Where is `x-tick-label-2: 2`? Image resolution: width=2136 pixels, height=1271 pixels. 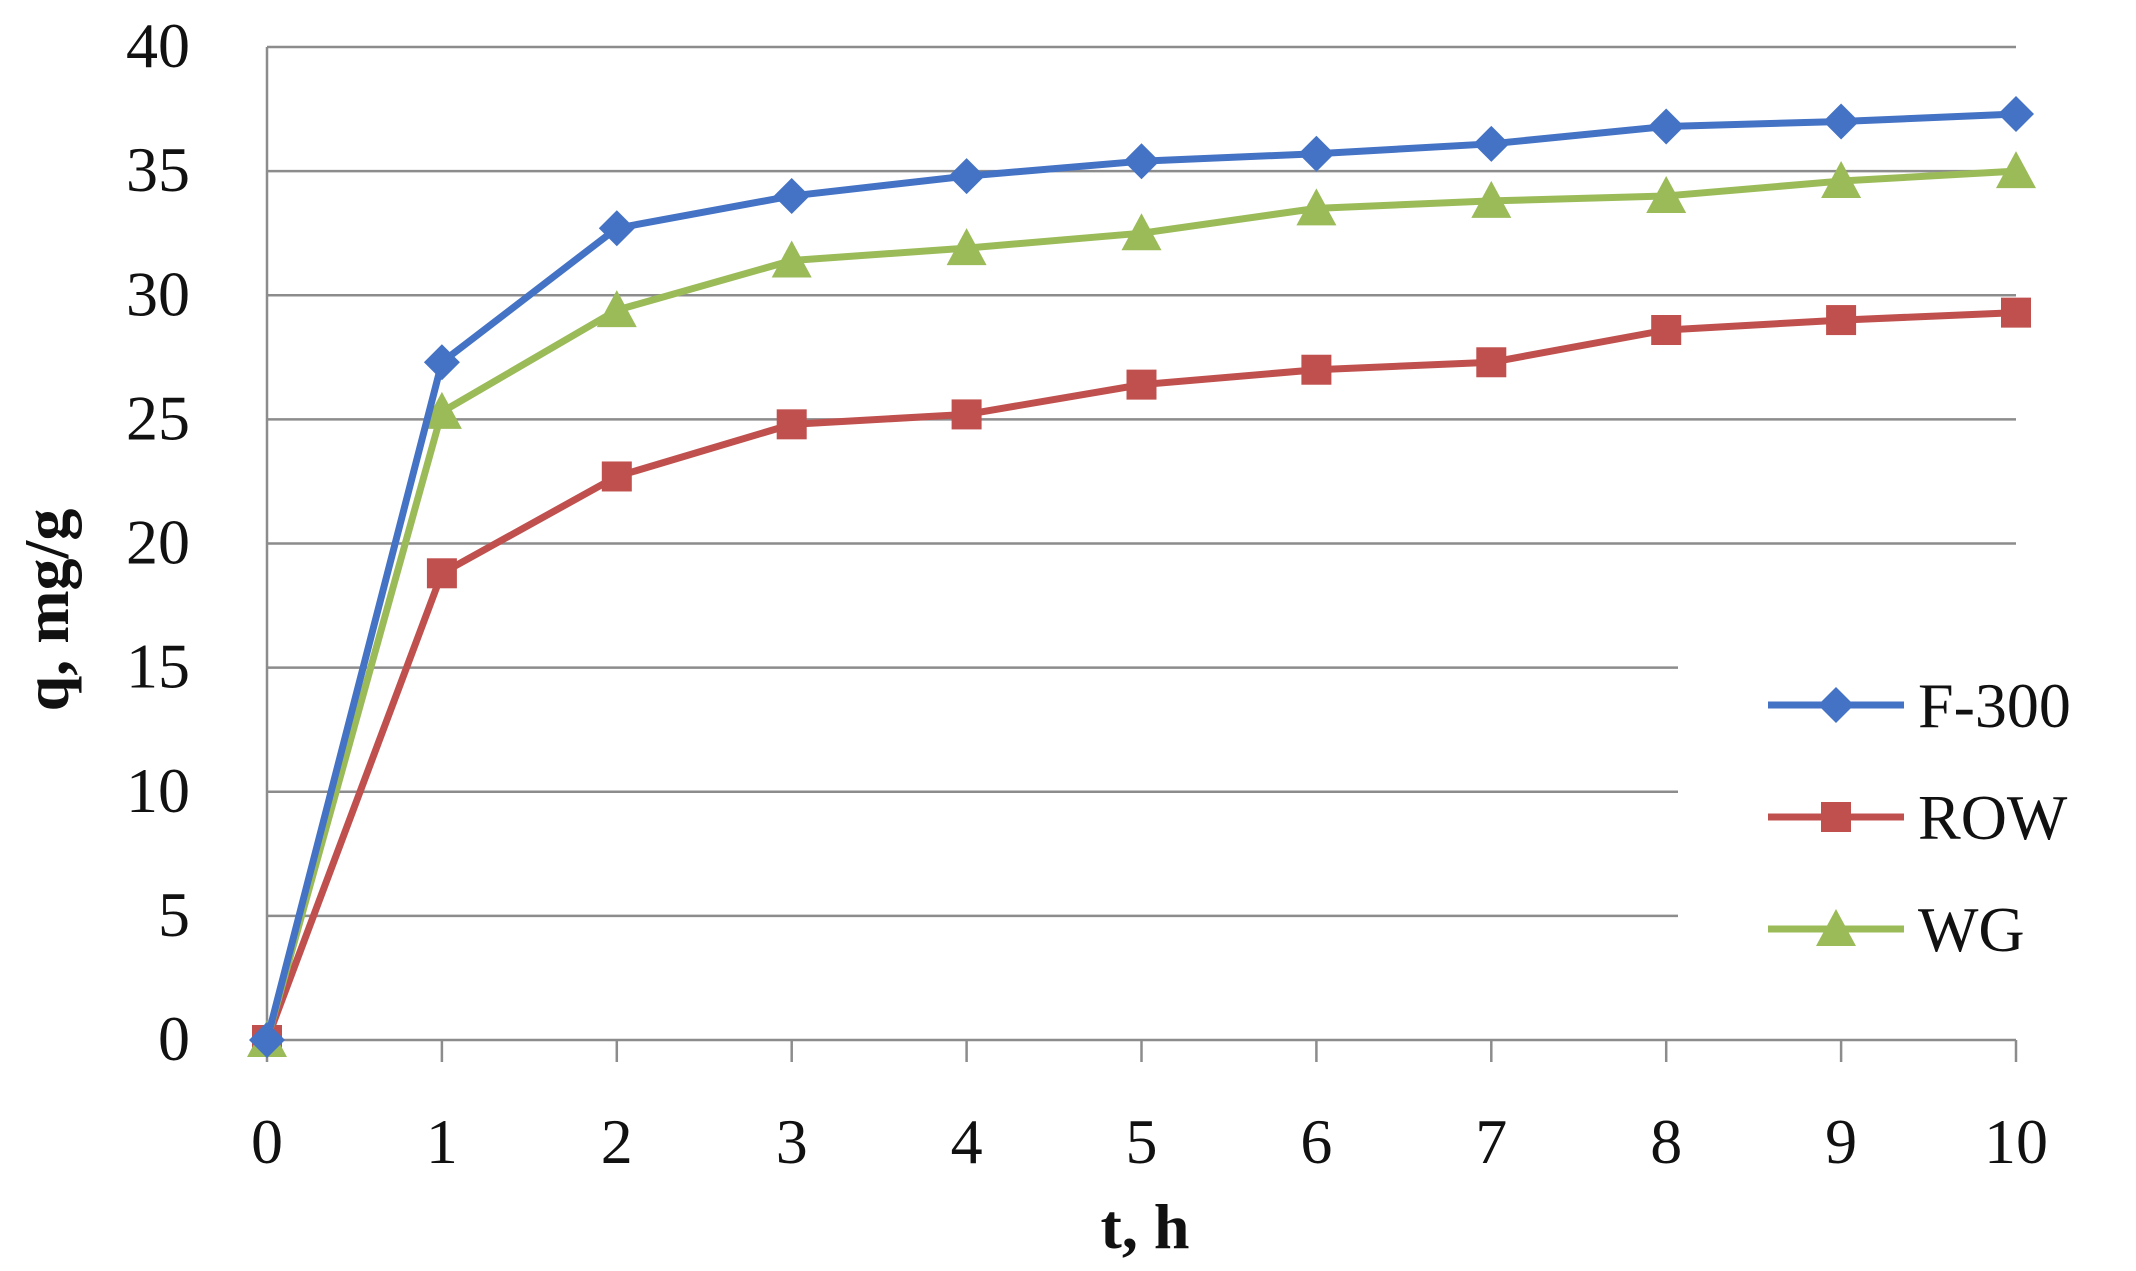
x-tick-label-2: 2 is located at coordinates (617, 1141).